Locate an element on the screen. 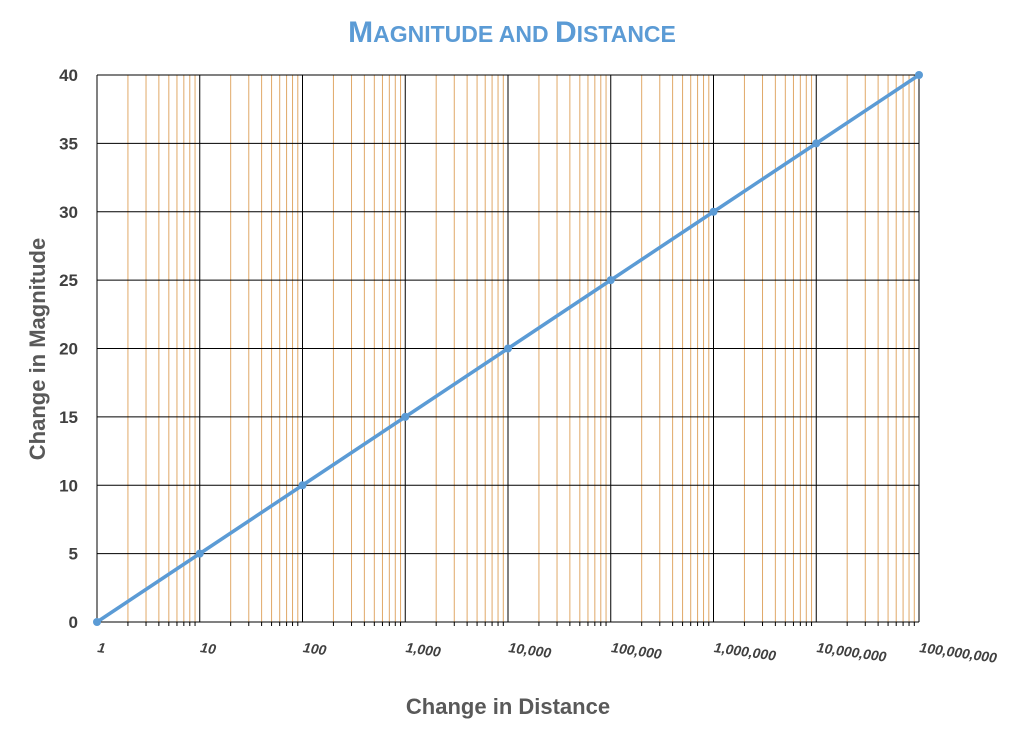 Image resolution: width=1025 pixels, height=731 pixels. y-tick-label: 40 is located at coordinates (68, 75).